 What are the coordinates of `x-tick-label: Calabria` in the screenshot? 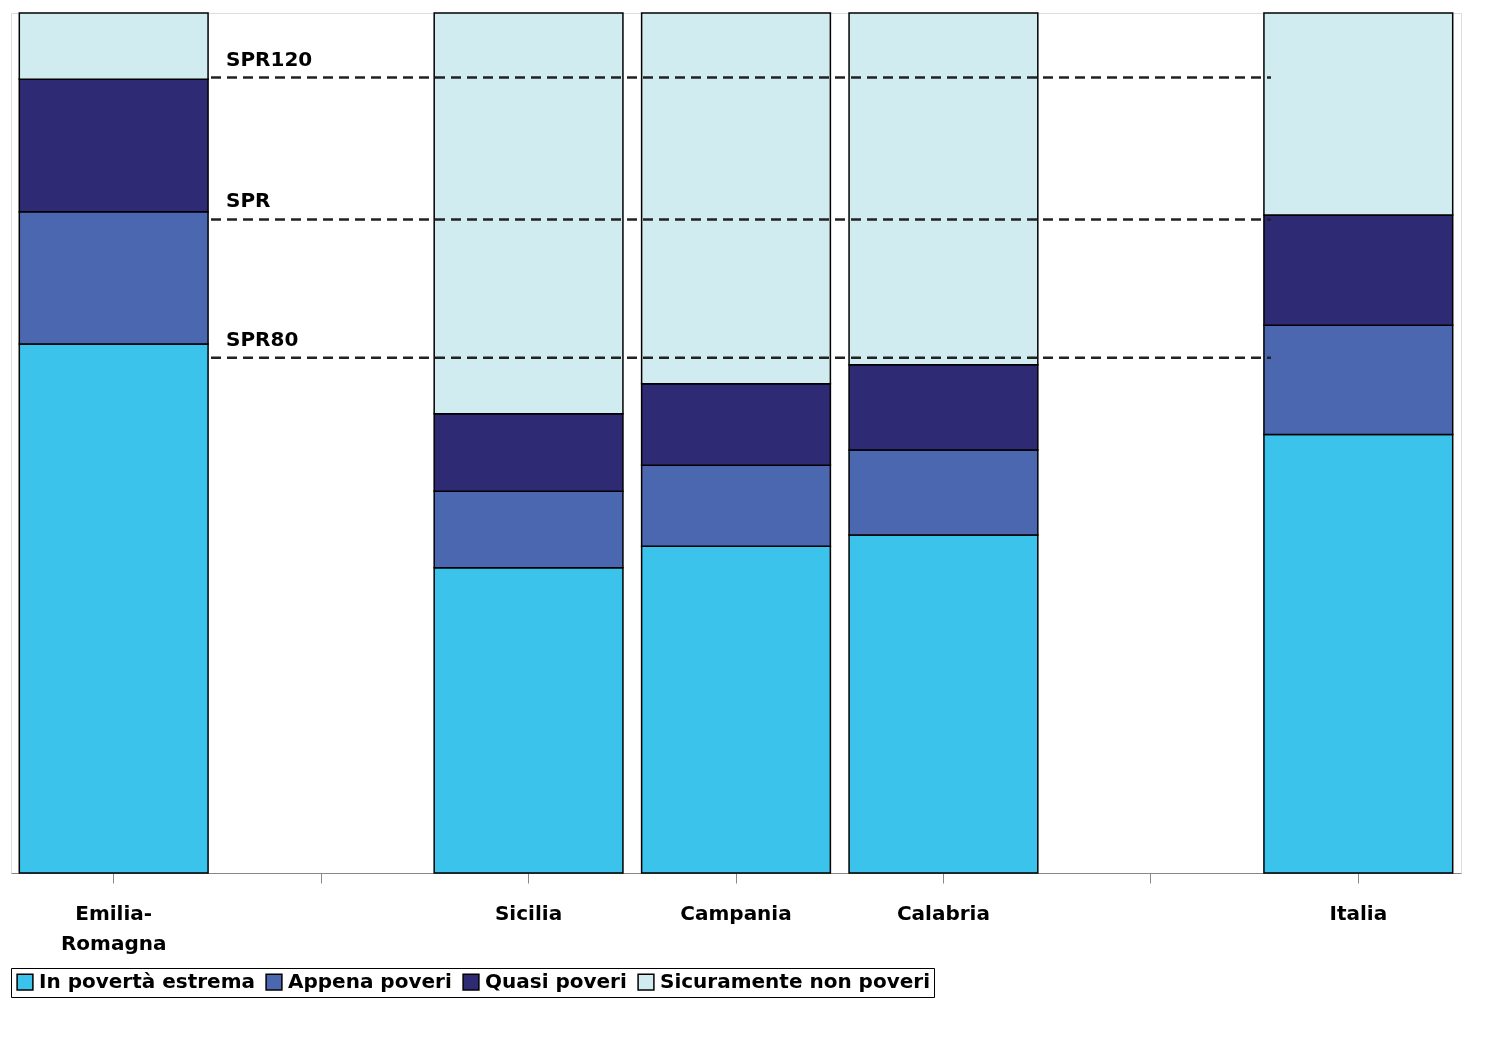 It's located at (943, 912).